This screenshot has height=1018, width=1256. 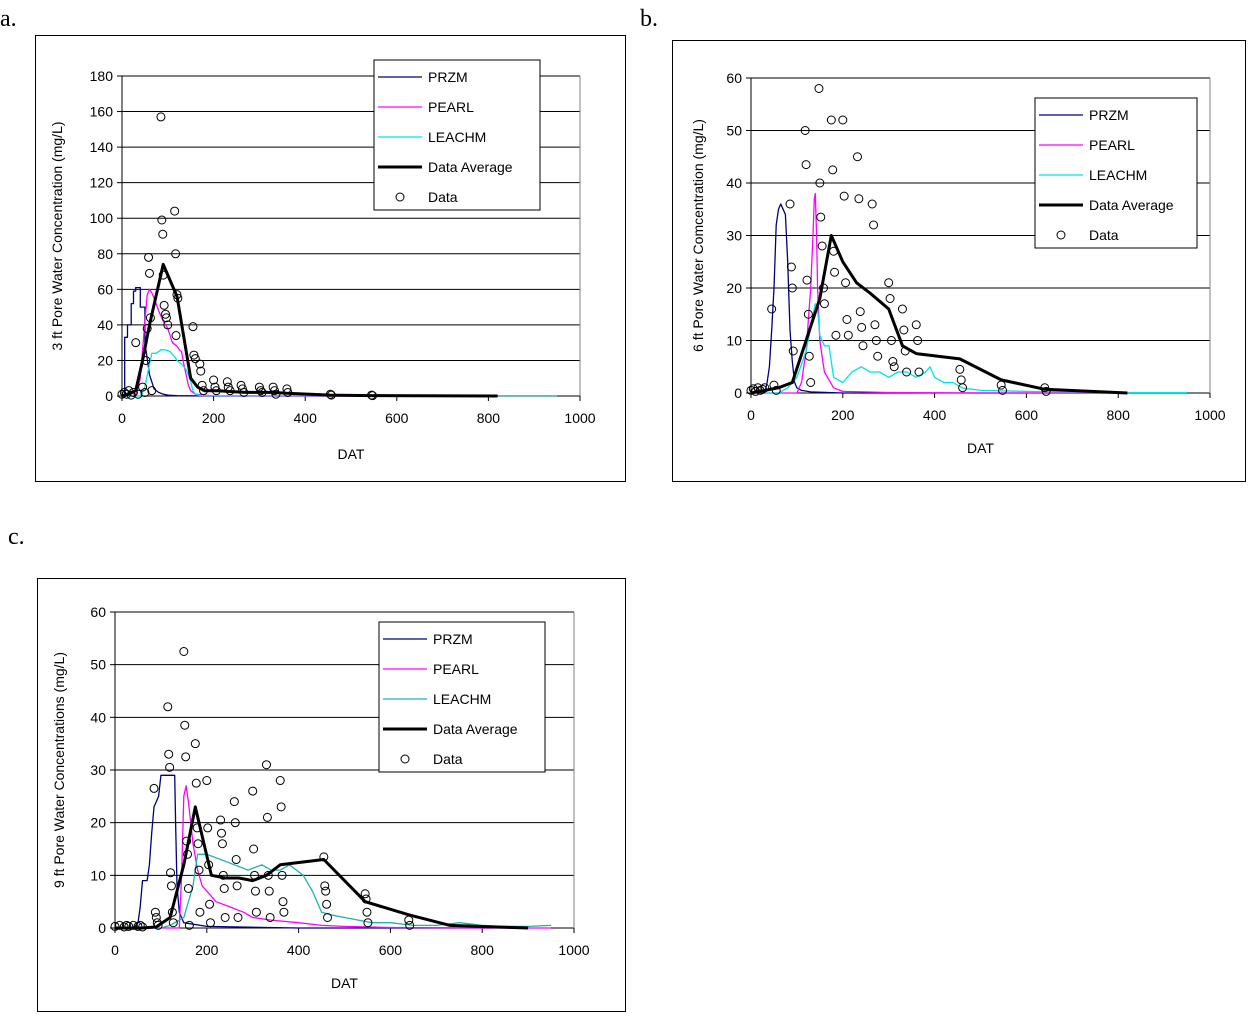 I want to click on y-tick-label-c: 20, so click(x=98, y=823).